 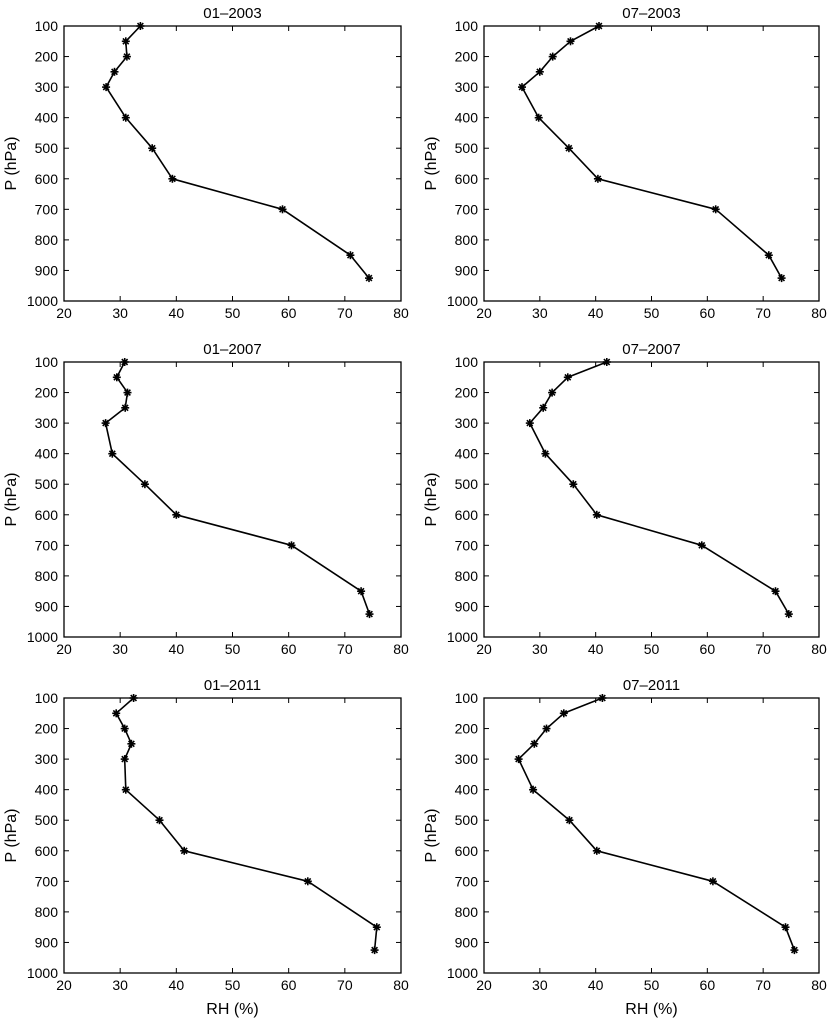 What do you see at coordinates (651, 685) in the screenshot?
I see `chart-title: 07–2011` at bounding box center [651, 685].